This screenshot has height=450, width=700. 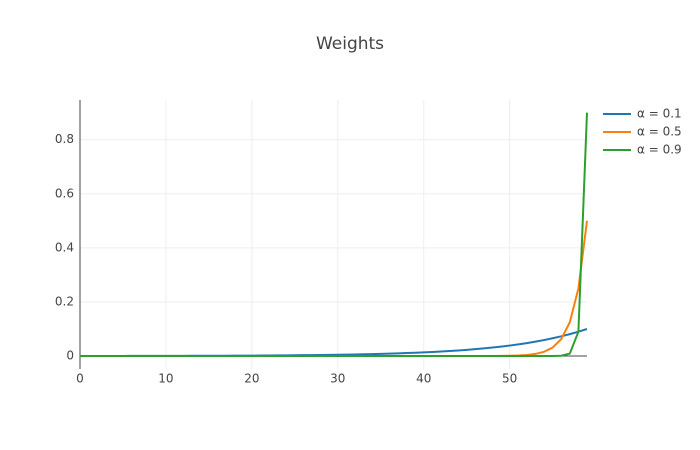 What do you see at coordinates (64, 247) in the screenshot?
I see `y-tick-label: 0.4` at bounding box center [64, 247].